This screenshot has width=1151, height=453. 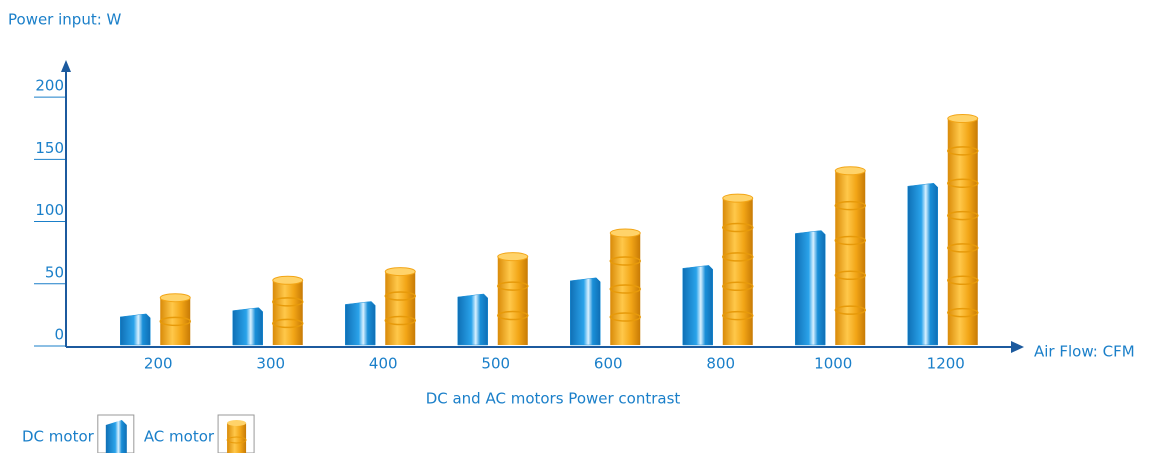 What do you see at coordinates (179, 437) in the screenshot?
I see `legend-label: AC motor` at bounding box center [179, 437].